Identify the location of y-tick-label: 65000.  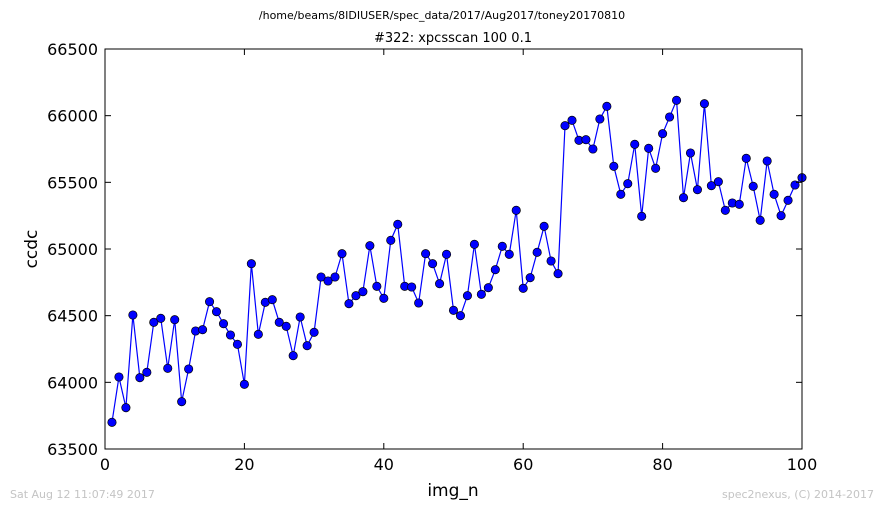
(72, 249).